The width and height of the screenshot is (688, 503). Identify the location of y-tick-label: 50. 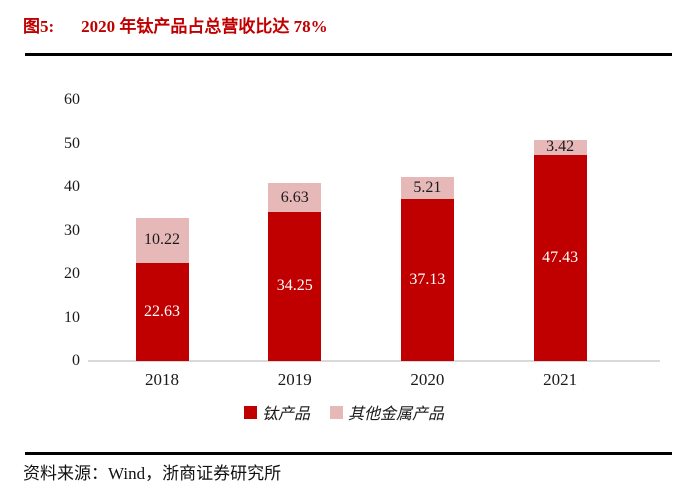
(72, 143).